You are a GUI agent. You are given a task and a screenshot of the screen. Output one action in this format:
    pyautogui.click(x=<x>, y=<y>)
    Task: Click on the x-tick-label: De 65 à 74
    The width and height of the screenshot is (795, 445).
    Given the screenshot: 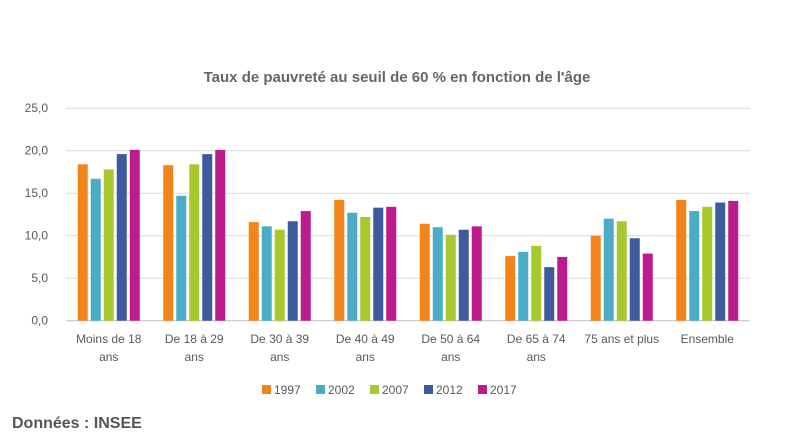 What is the action you would take?
    pyautogui.click(x=536, y=339)
    